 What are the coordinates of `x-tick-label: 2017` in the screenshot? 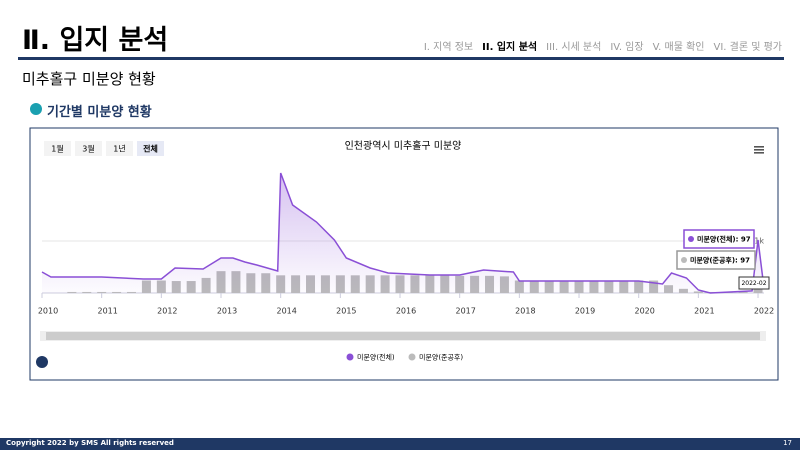 It's located at (466, 311).